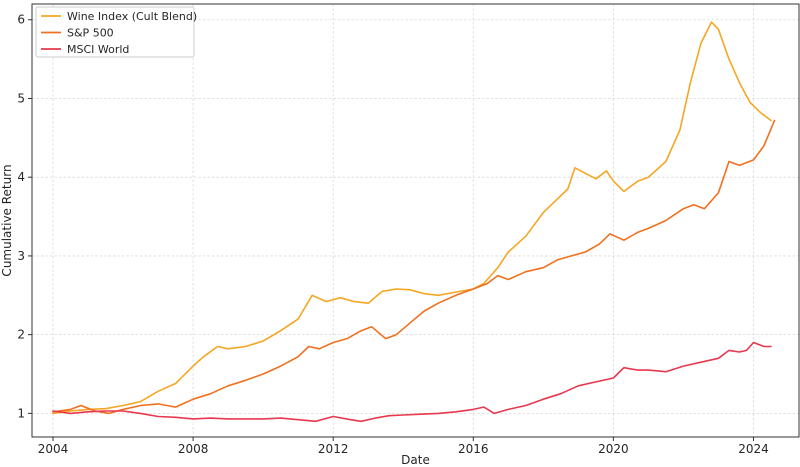 This screenshot has width=800, height=467. Describe the element at coordinates (21, 335) in the screenshot. I see `y-tick-label: 2` at that location.